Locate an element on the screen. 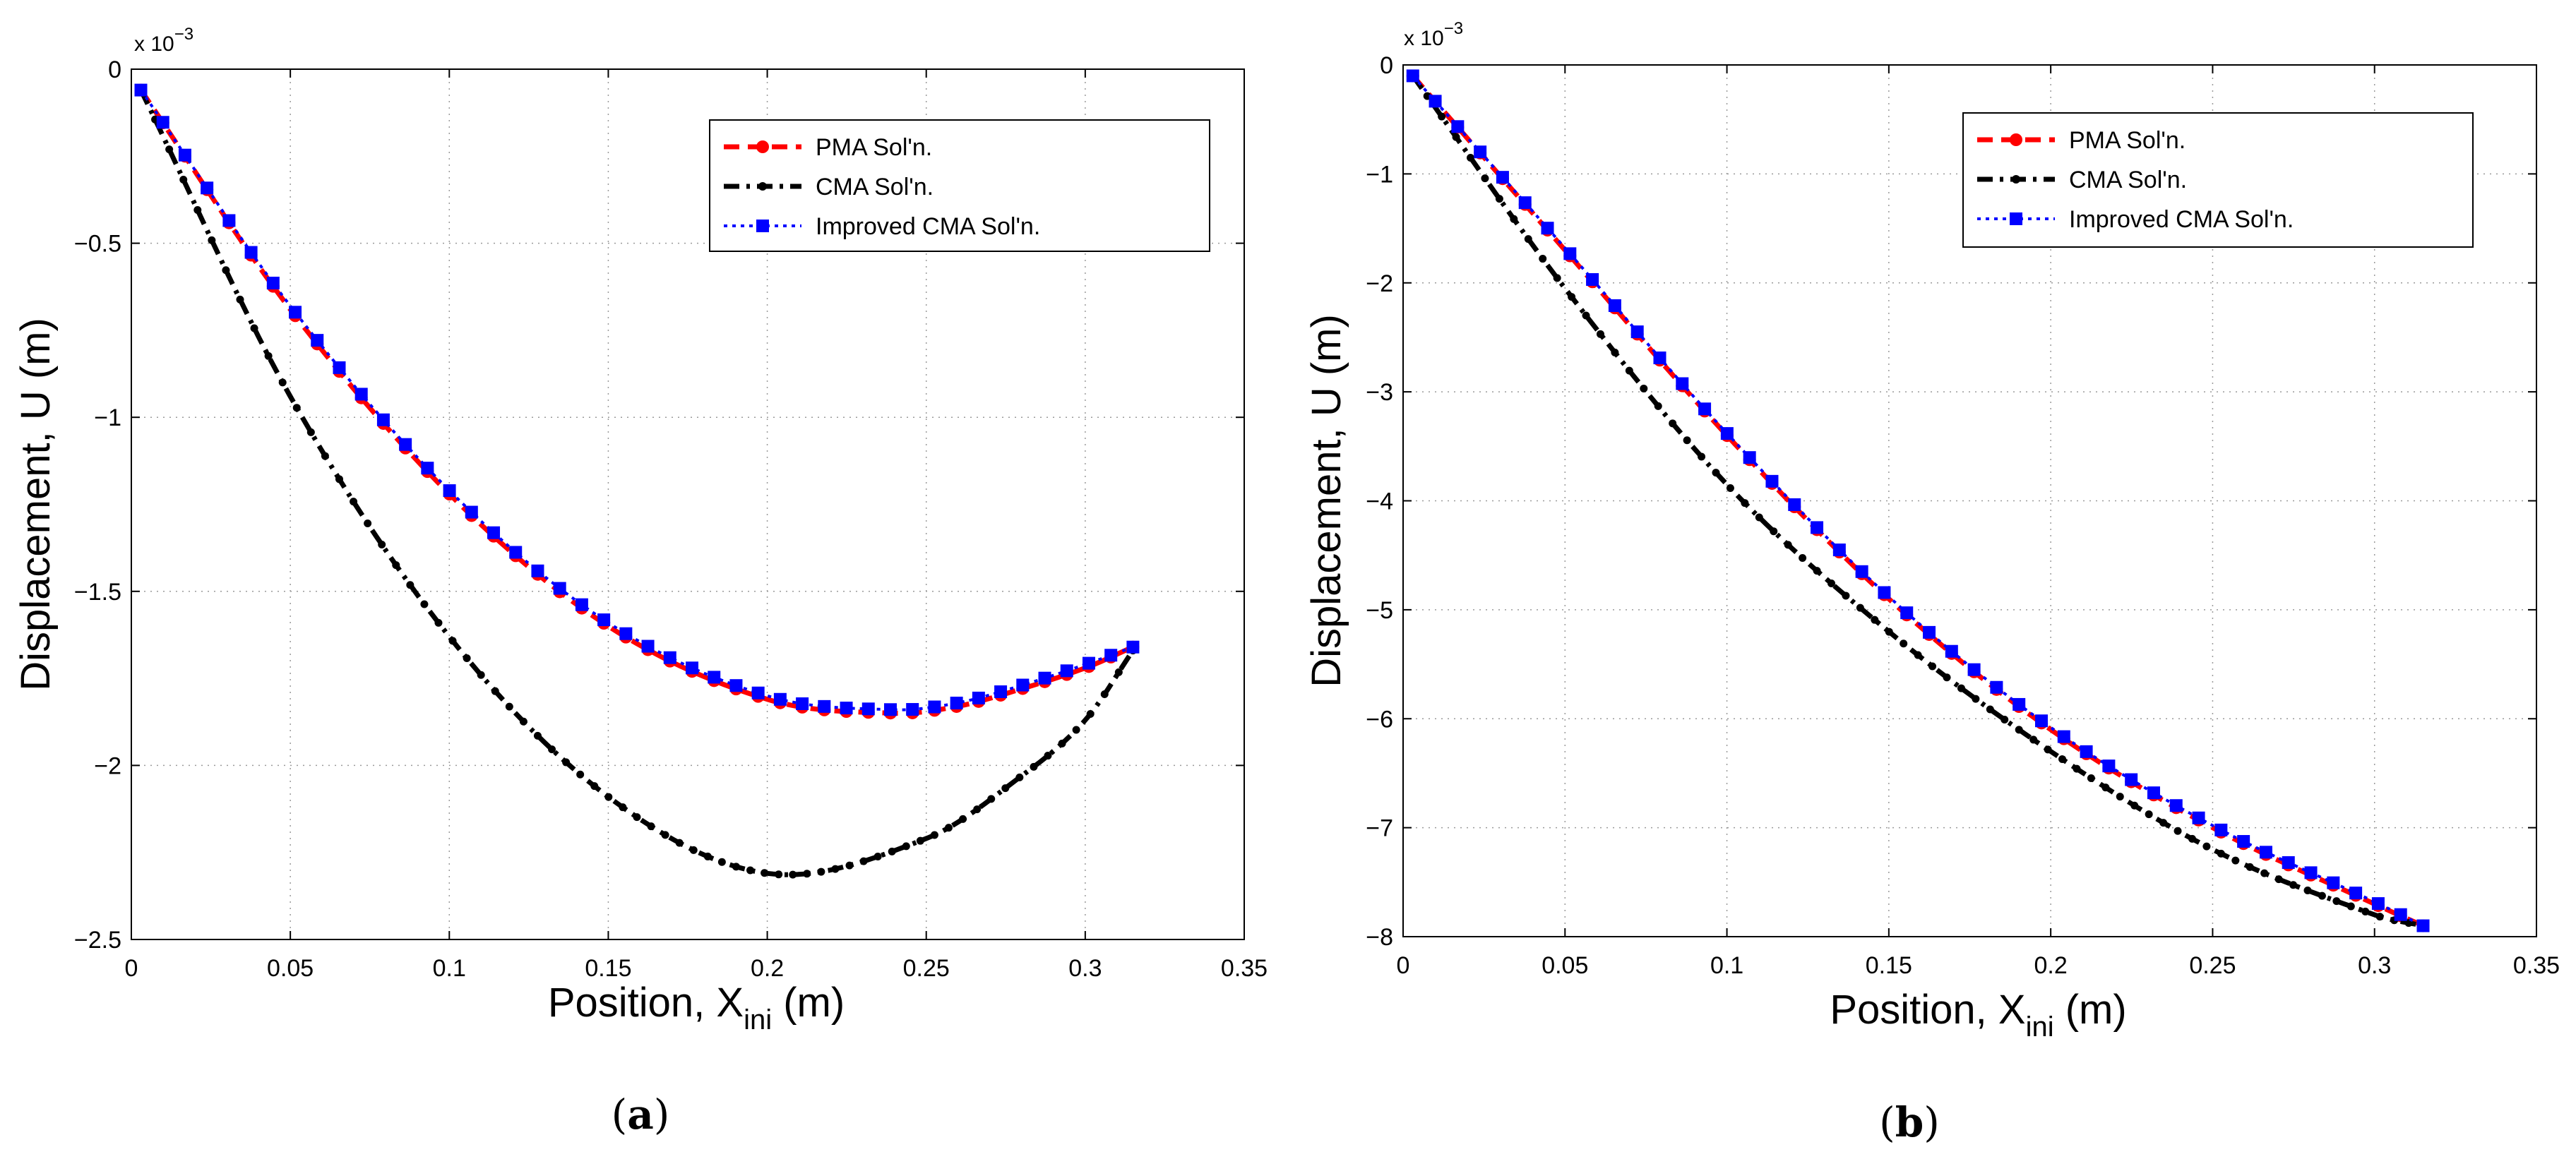 The image size is (2576, 1171). x-tick-label: 0.35 is located at coordinates (2536, 965).